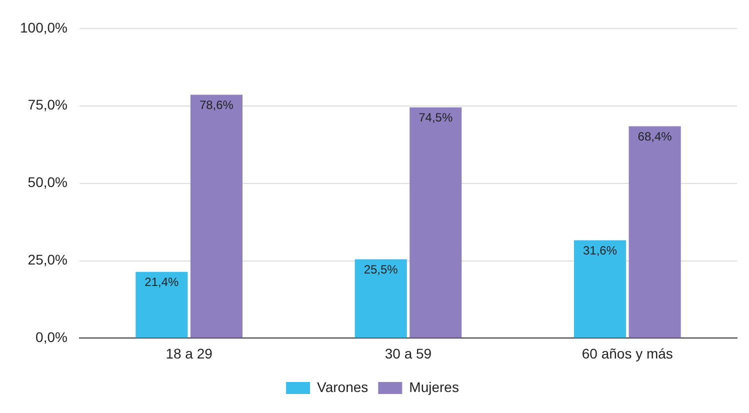 The width and height of the screenshot is (749, 413). I want to click on y-tick-label: 50,0%, so click(48, 182).